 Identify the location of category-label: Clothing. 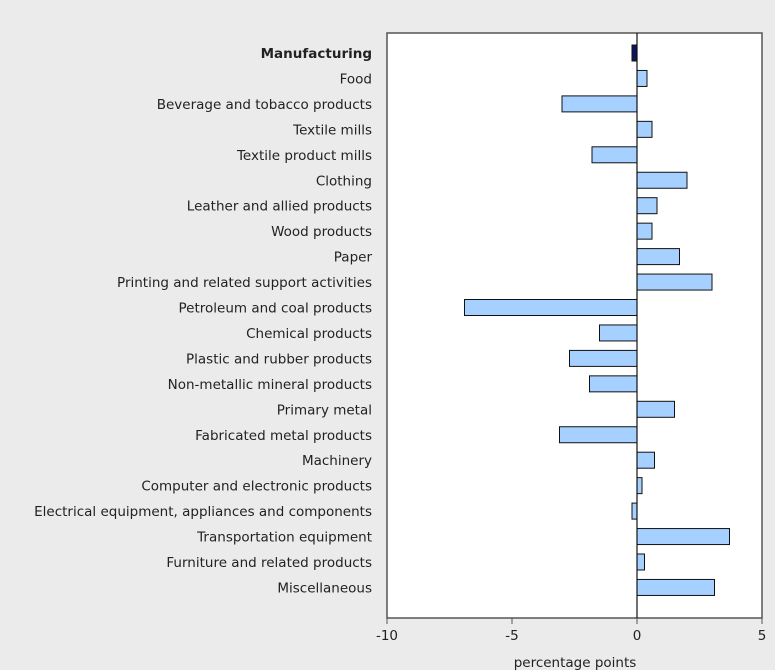
(344, 181).